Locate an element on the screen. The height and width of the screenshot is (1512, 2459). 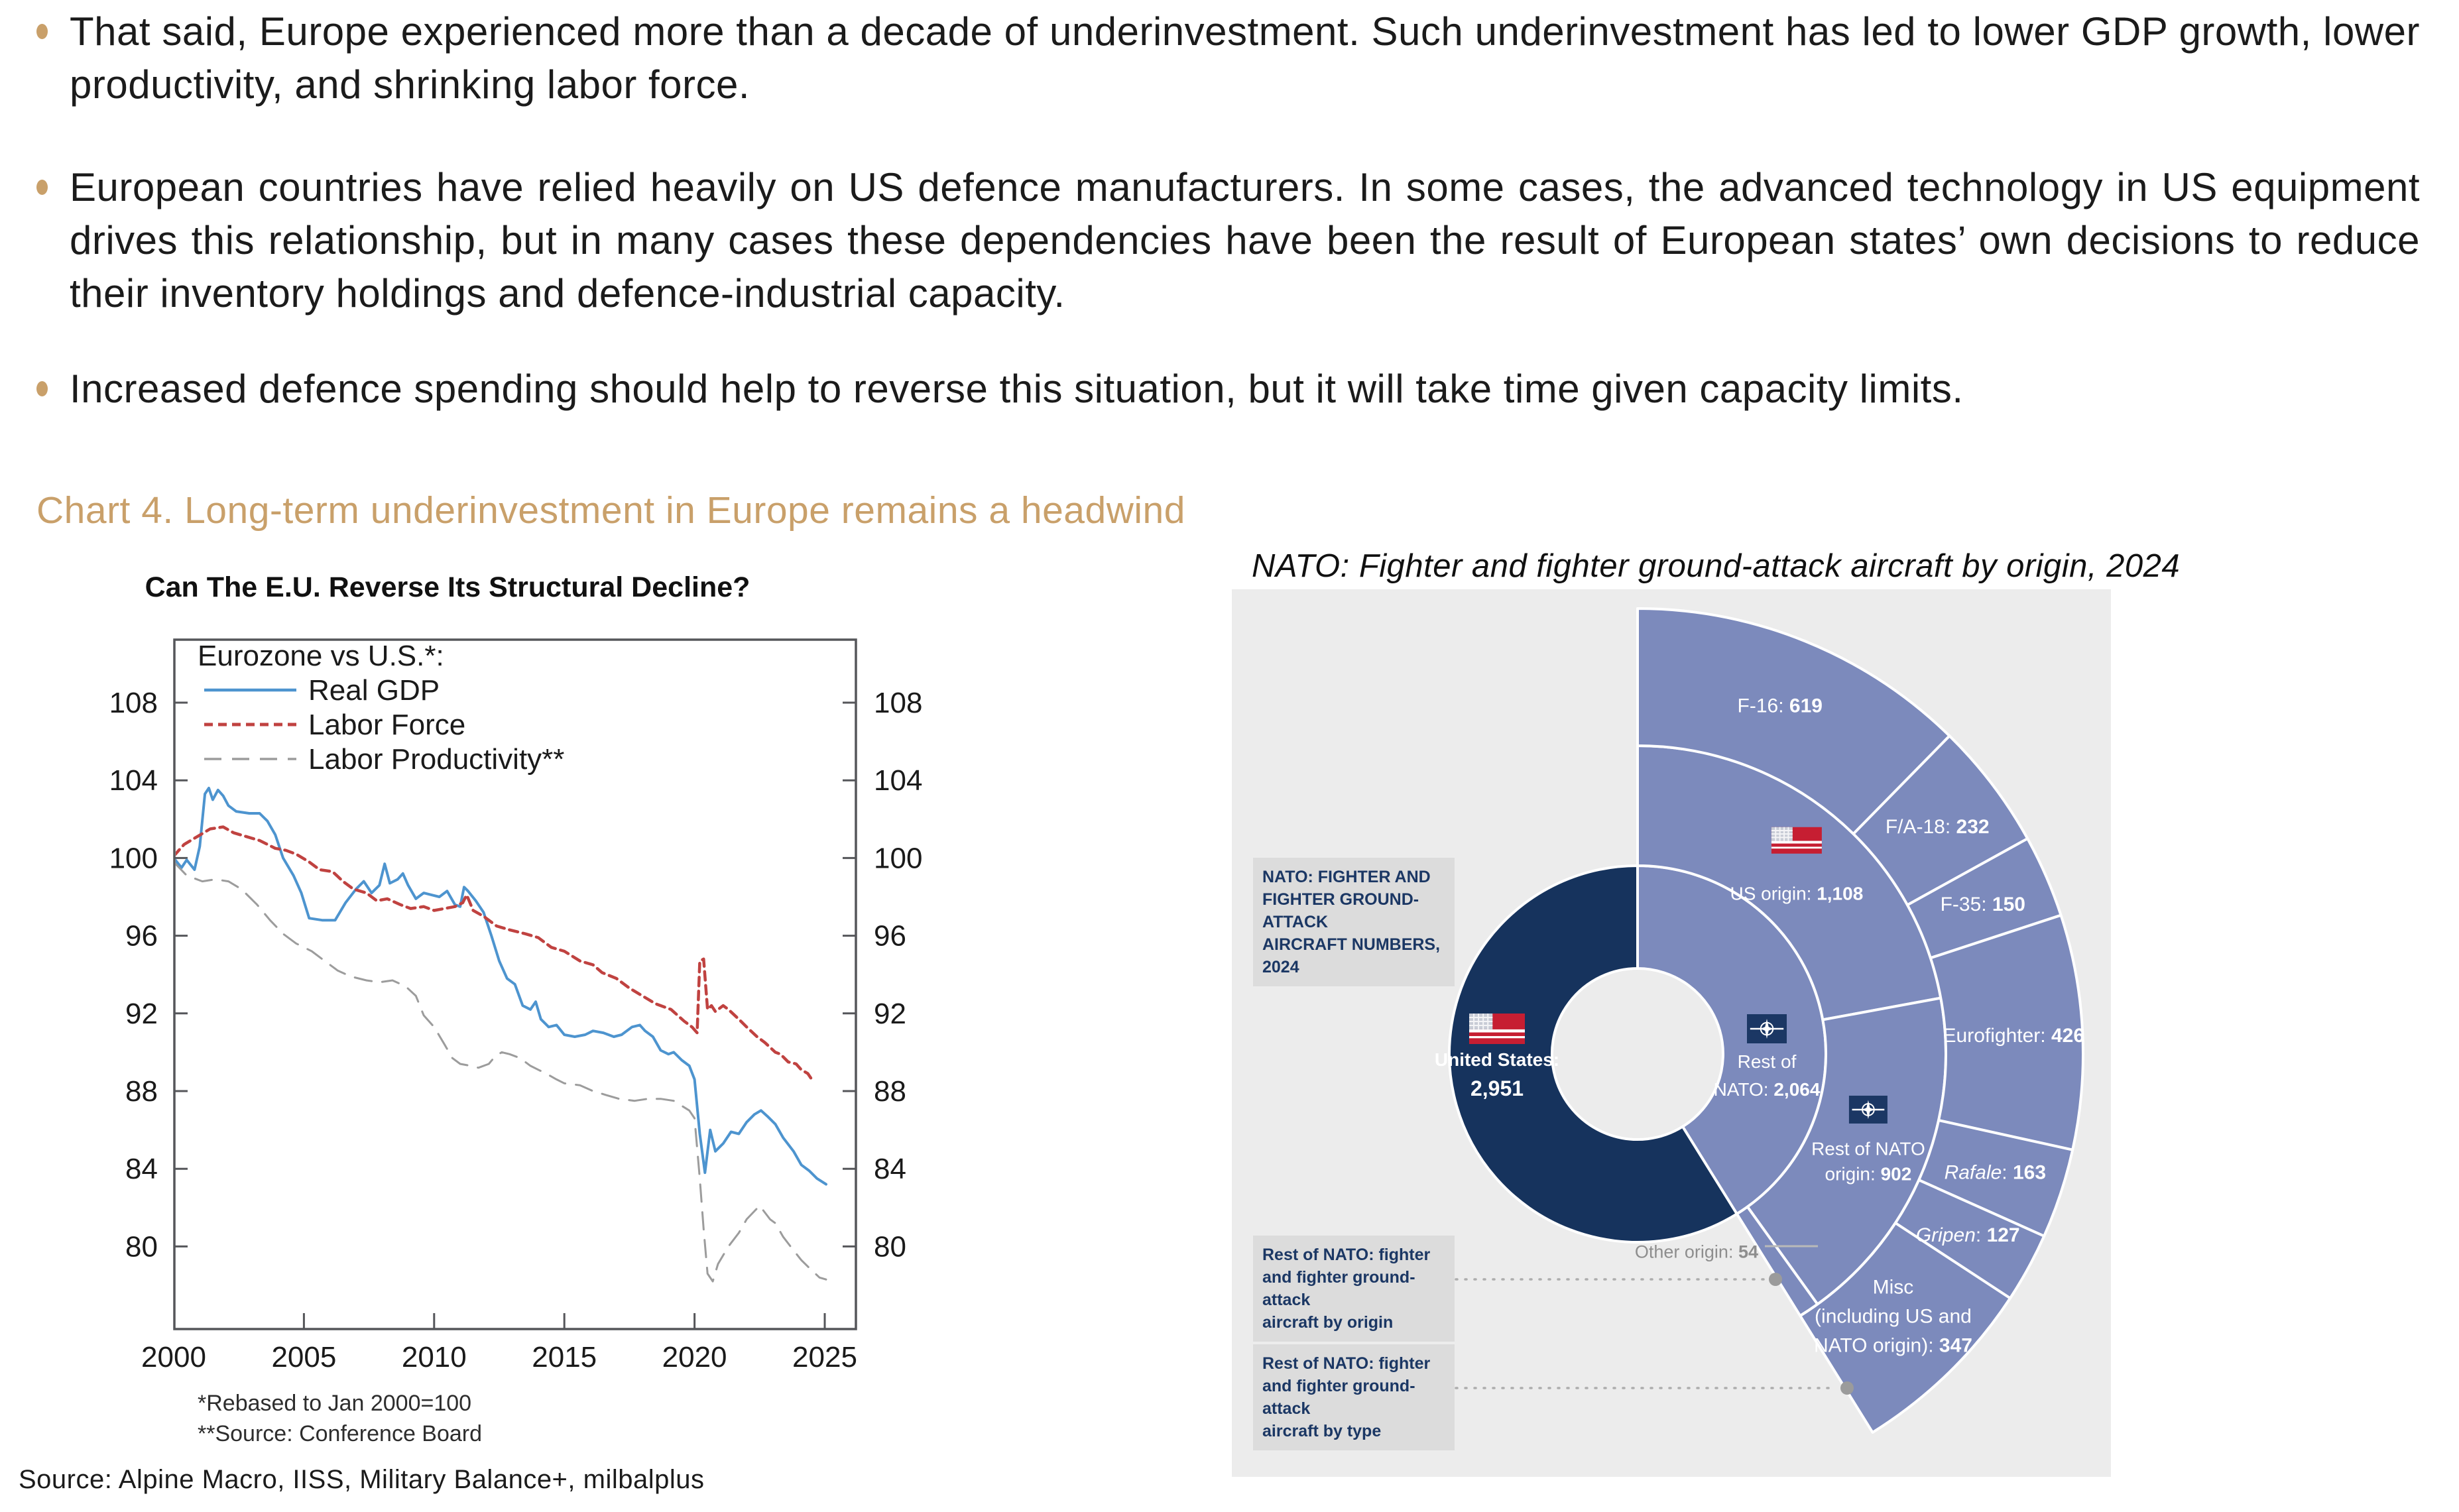
callout-line: aircraft by origin is located at coordinates (1328, 1322).